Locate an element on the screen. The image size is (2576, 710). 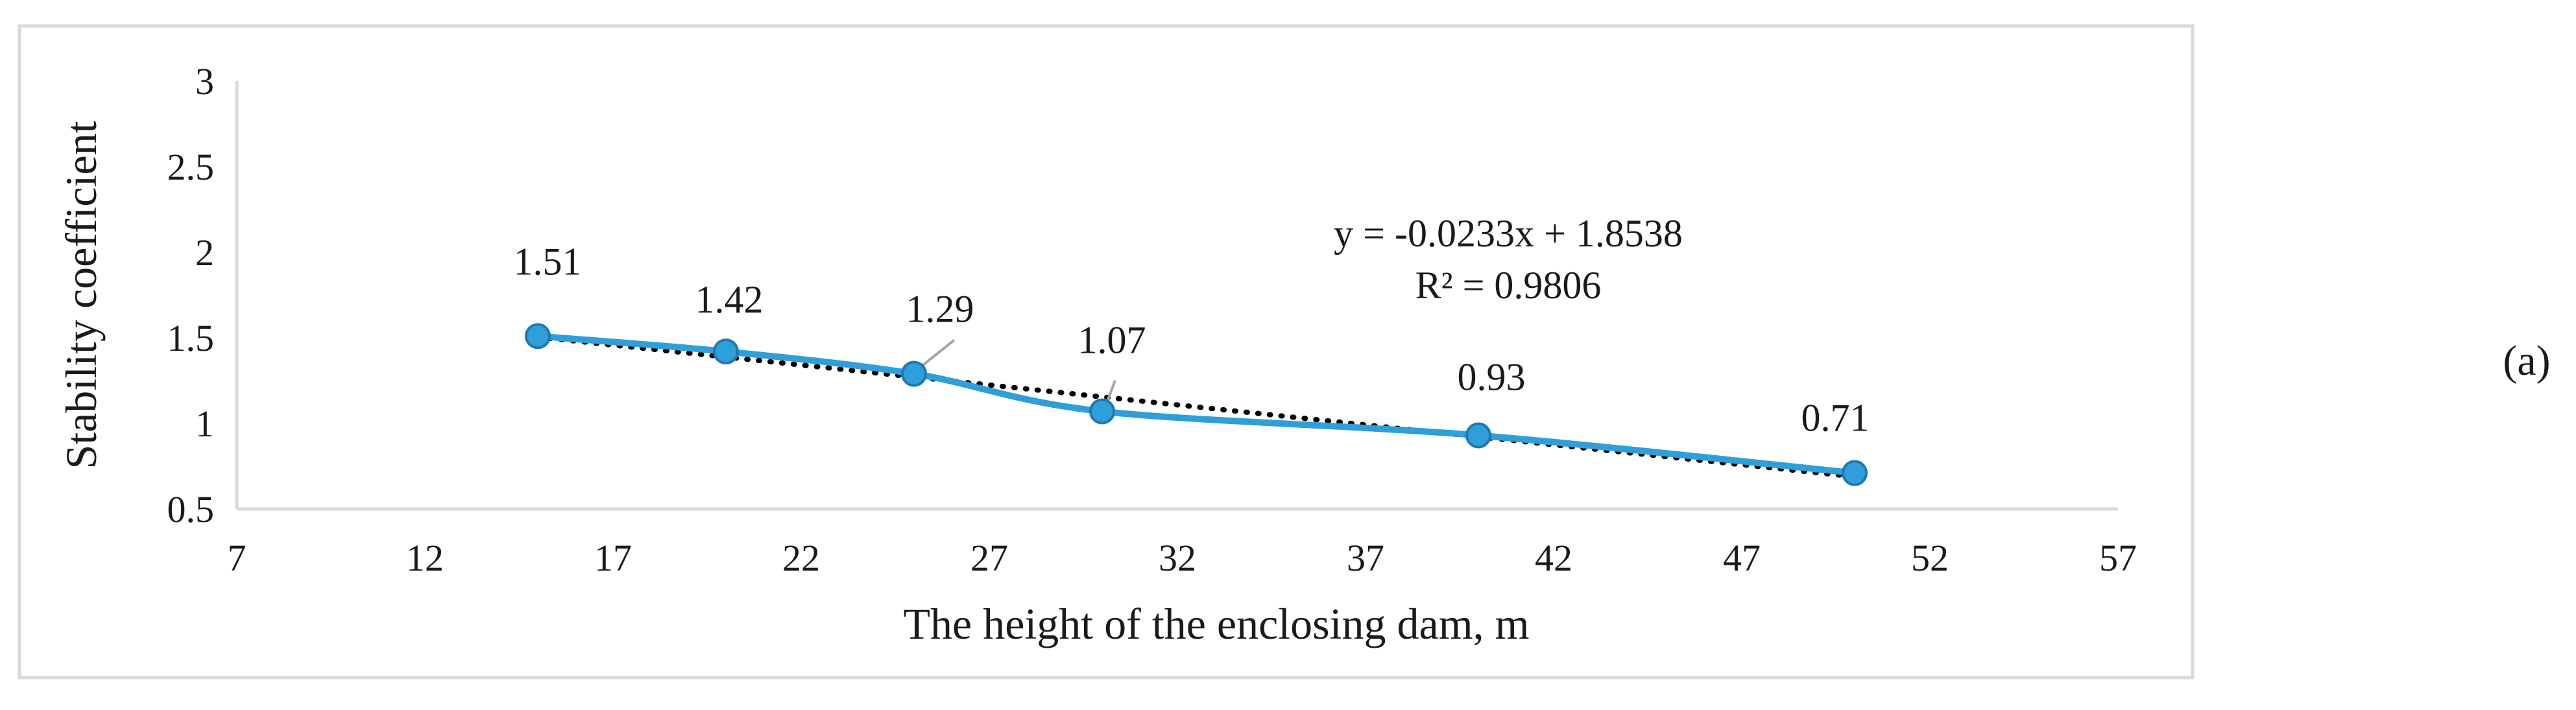
trendline-r-squared: R² = 0.9806 is located at coordinates (1508, 285).